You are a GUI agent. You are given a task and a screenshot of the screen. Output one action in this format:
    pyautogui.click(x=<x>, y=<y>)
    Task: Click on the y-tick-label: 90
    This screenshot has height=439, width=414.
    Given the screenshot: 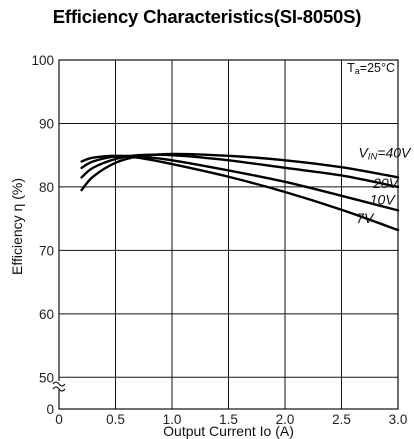 What is the action you would take?
    pyautogui.click(x=46, y=123)
    